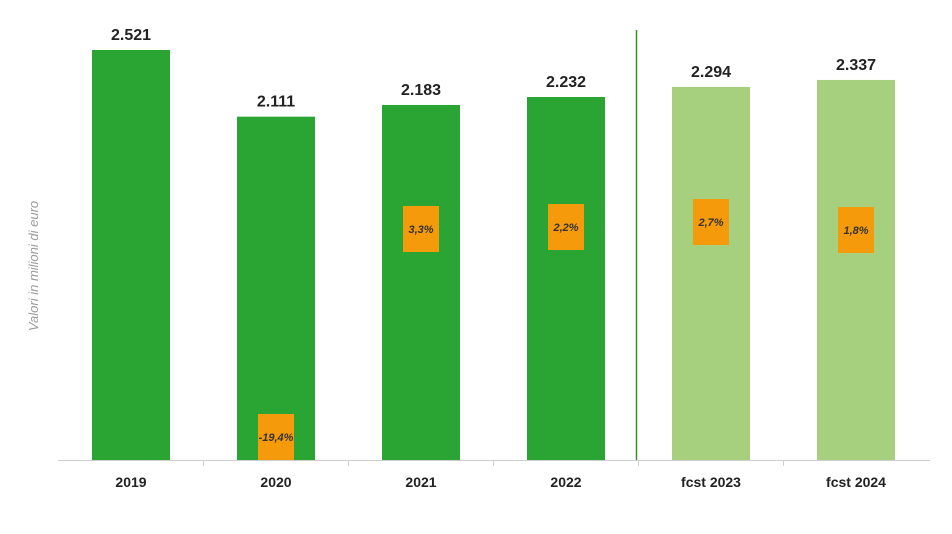 Image resolution: width=952 pixels, height=534 pixels. I want to click on y-axis-label: Valori in milioni di euro, so click(33, 266).